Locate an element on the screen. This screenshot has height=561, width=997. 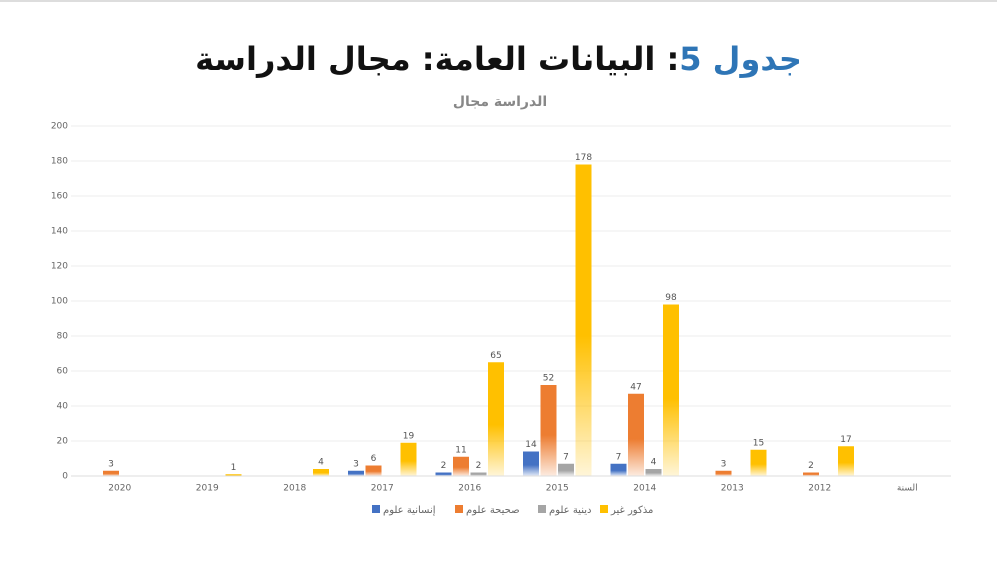
legend-label: صحيحة علوم is located at coordinates (493, 510).